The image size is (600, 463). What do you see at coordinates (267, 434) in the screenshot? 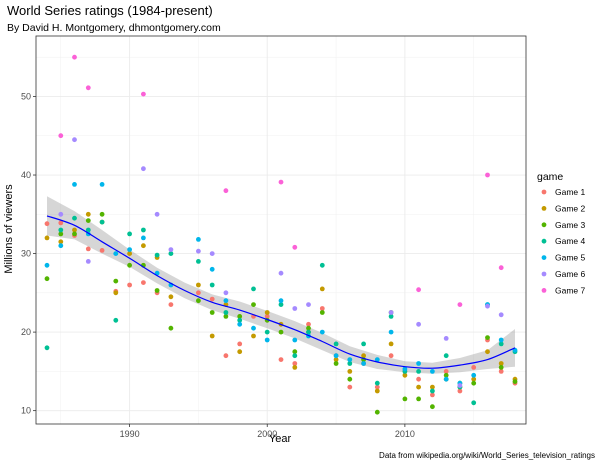
I see `x-tick-label: 2000` at bounding box center [267, 434].